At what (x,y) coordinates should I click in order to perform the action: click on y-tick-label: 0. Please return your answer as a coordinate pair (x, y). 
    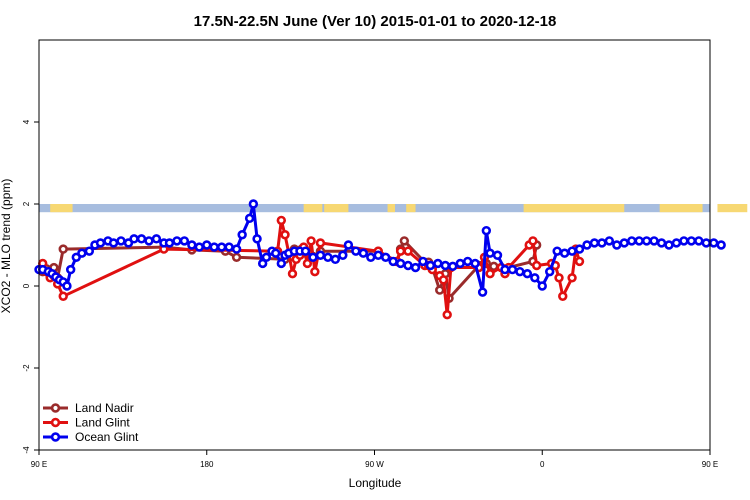
    Looking at the image, I should click on (26, 285).